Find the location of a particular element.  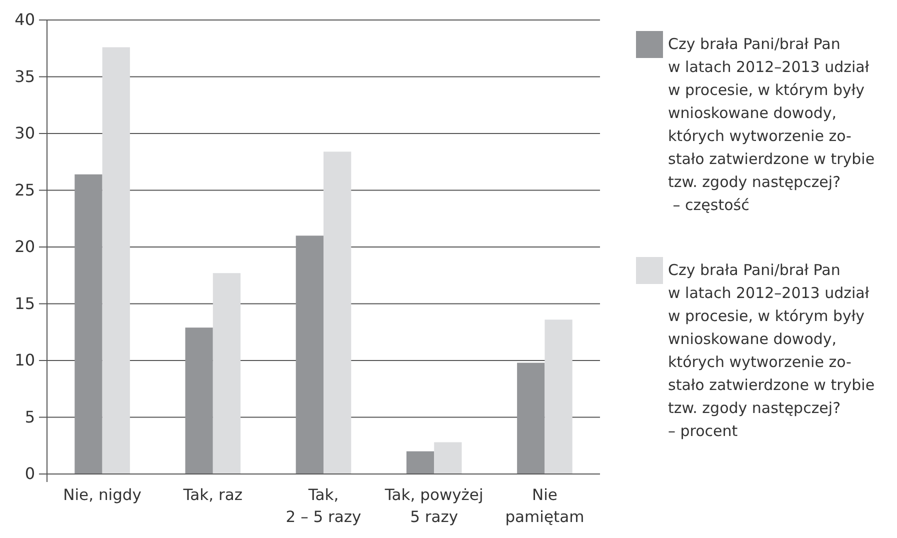

x-tick-label: Nie pamiętam is located at coordinates (544, 506).